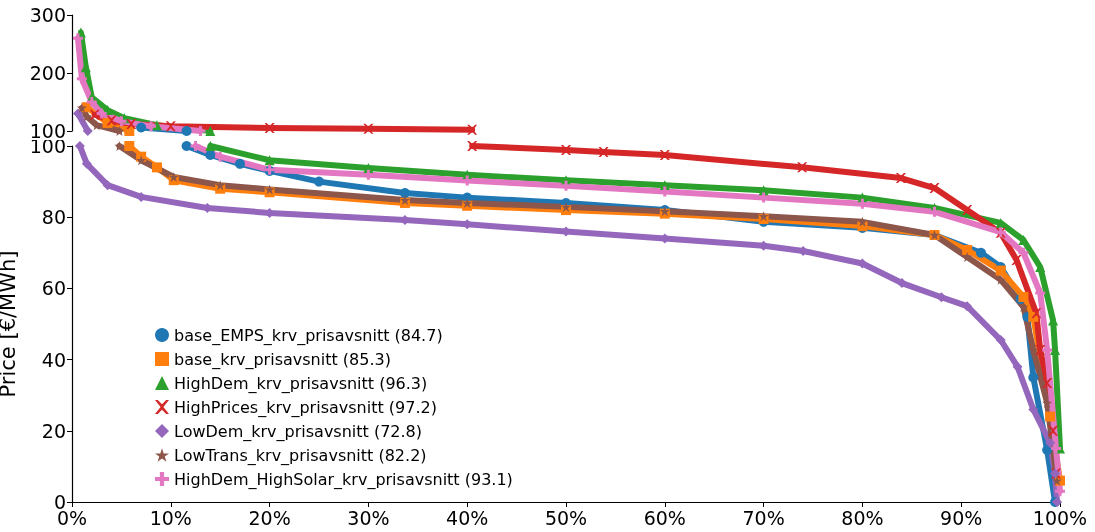 This screenshot has height=532, width=1095. Describe the element at coordinates (566, 517) in the screenshot. I see `x-tick-label: 50%` at that location.